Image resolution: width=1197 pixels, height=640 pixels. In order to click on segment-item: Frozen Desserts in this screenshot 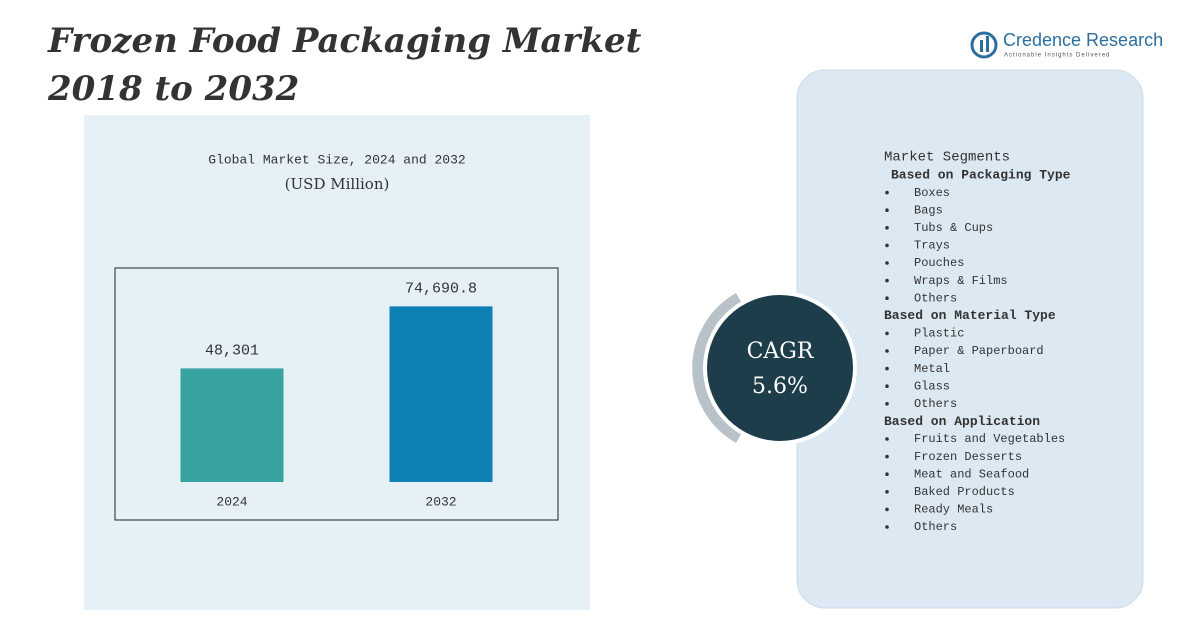, I will do `click(968, 457)`.